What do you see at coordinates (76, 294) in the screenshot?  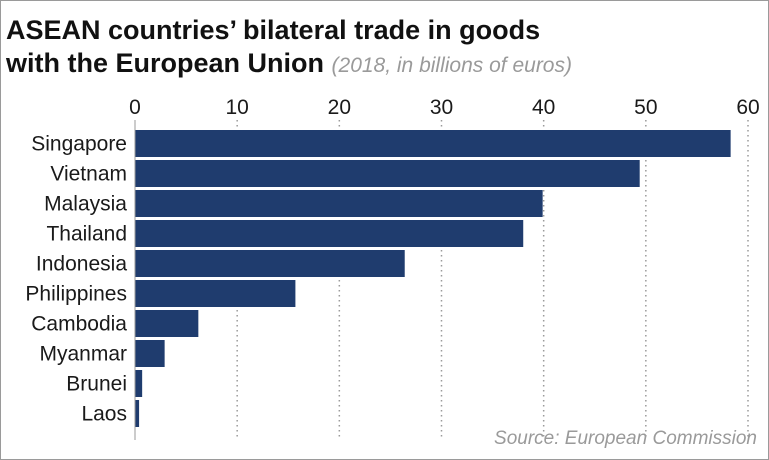 I see `category-label: Philippines` at bounding box center [76, 294].